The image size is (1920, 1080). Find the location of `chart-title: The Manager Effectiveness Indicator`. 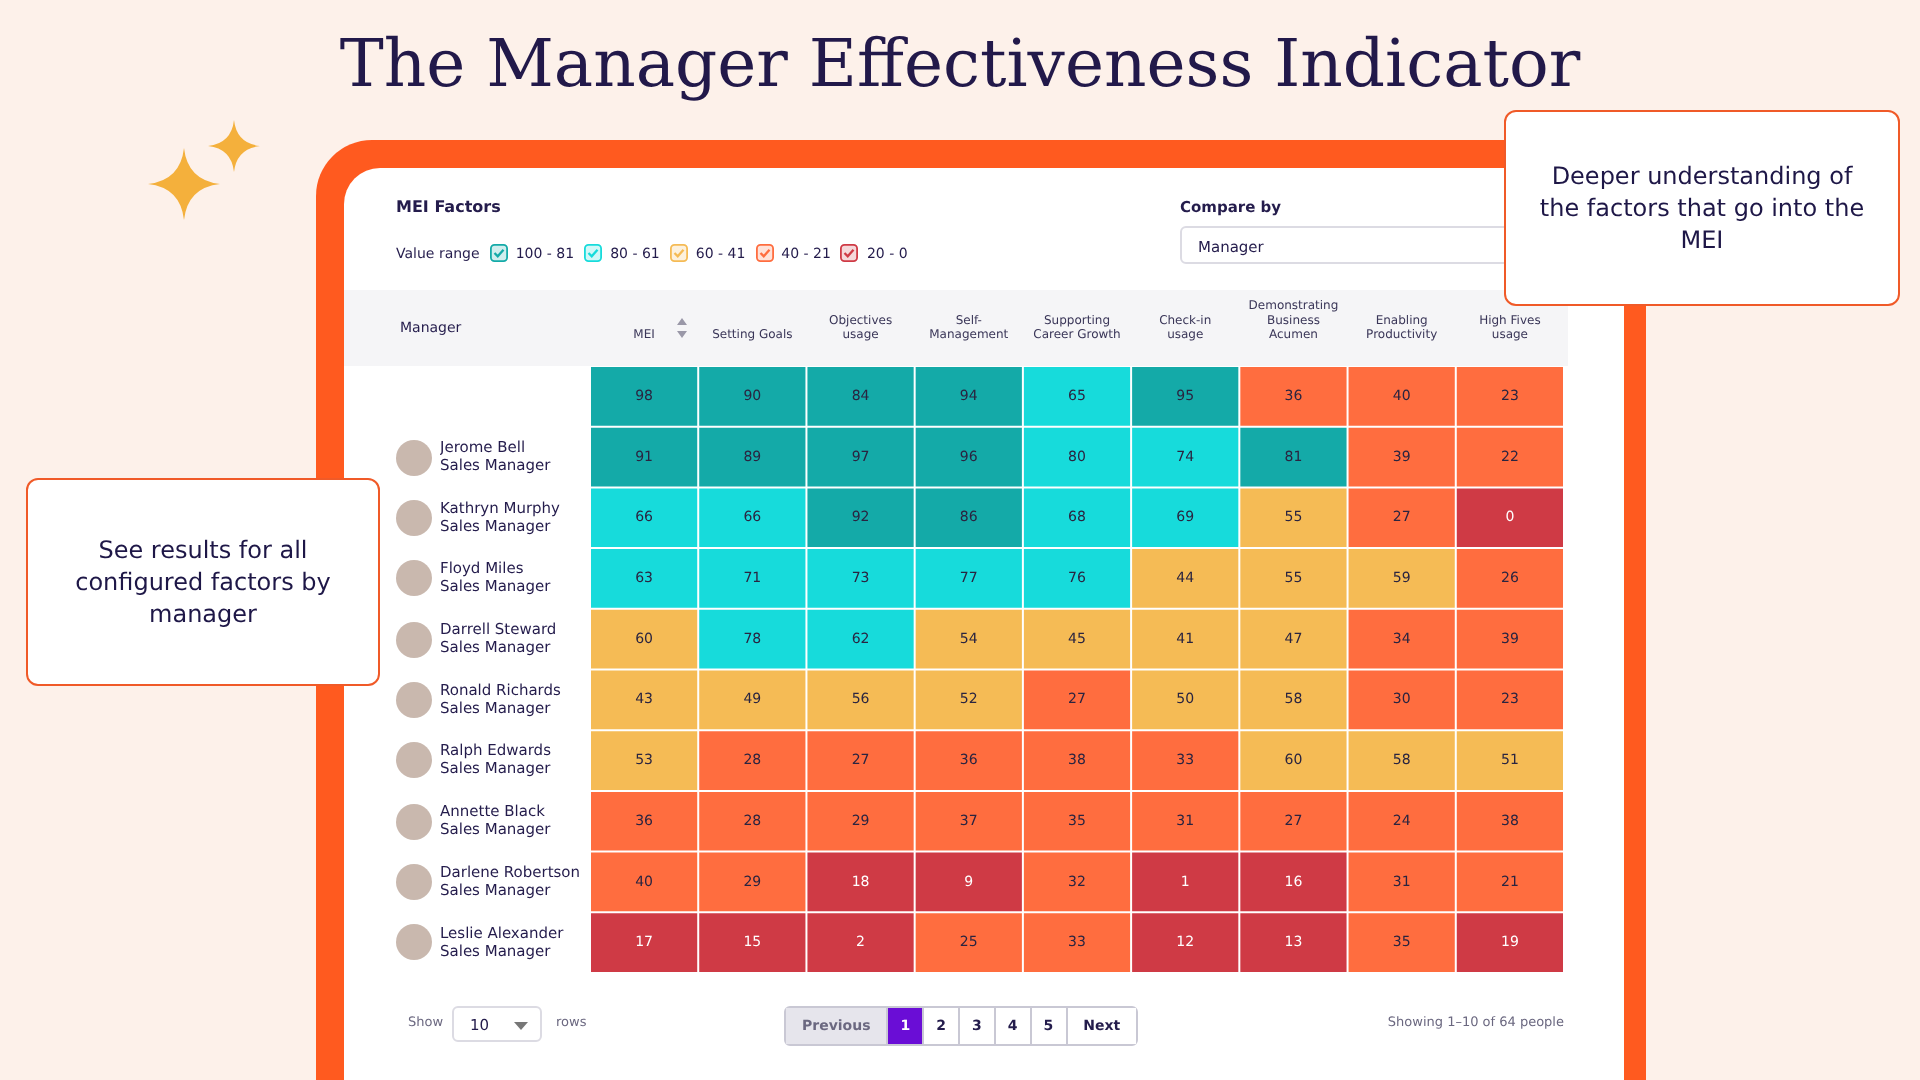

chart-title: The Manager Effectiveness Indicator is located at coordinates (960, 63).